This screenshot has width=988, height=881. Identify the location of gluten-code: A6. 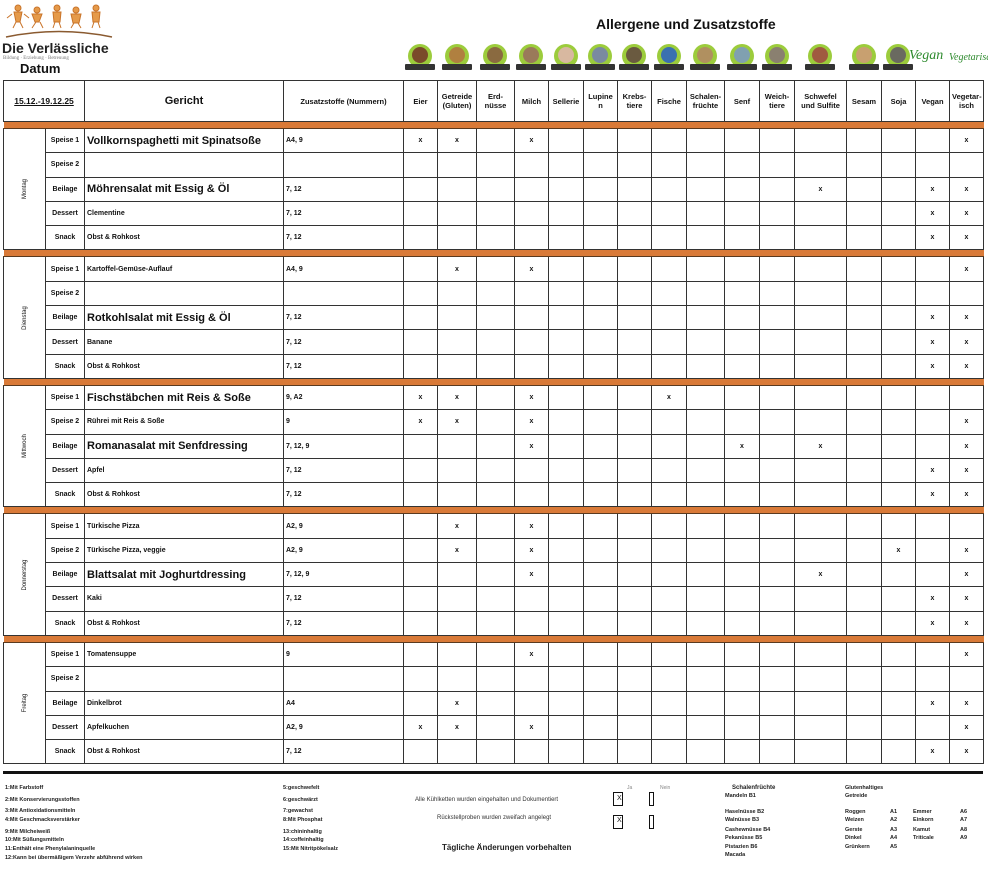
(964, 812).